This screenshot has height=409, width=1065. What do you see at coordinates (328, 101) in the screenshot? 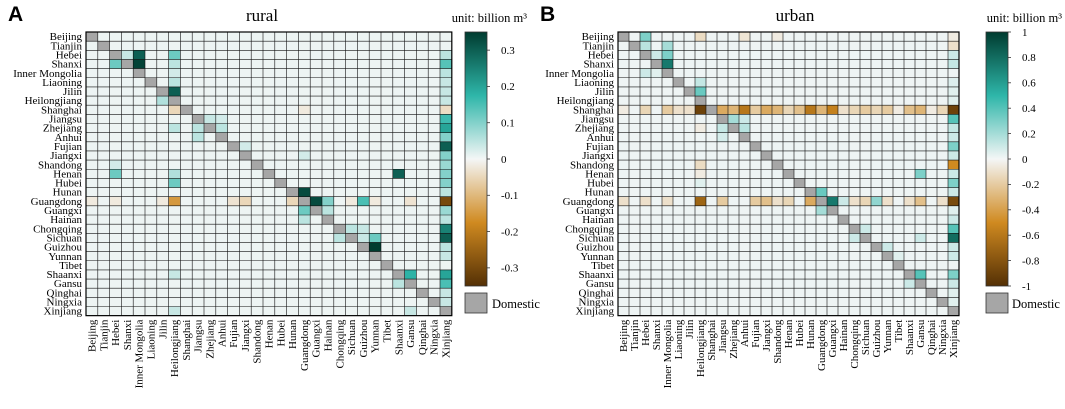
I see `heatmap-cell-a-heilongjiang-hainan` at bounding box center [328, 101].